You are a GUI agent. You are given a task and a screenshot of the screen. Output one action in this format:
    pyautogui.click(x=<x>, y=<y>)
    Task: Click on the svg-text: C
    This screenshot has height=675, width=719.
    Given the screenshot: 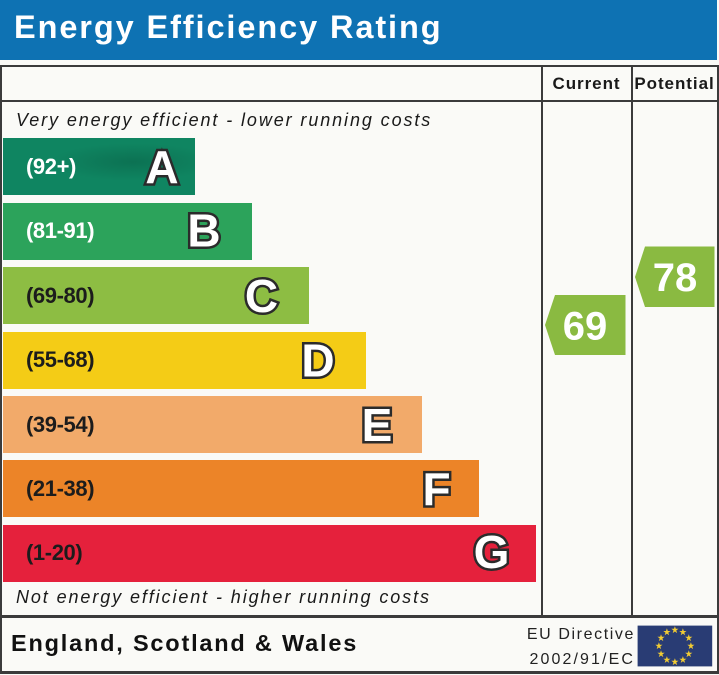 What is the action you would take?
    pyautogui.click(x=261, y=296)
    